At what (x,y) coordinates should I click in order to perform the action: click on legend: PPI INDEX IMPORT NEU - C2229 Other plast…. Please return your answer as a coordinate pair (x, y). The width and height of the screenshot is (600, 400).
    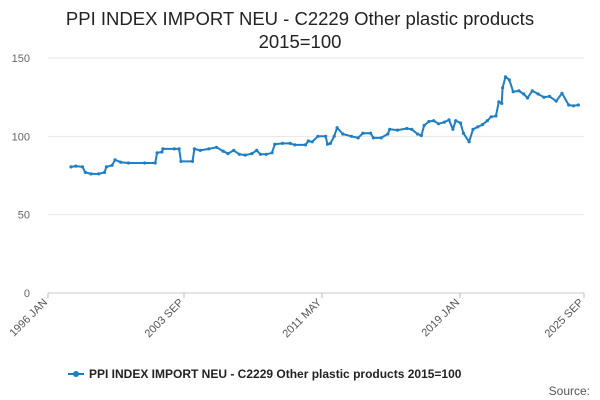
    Looking at the image, I should click on (265, 374).